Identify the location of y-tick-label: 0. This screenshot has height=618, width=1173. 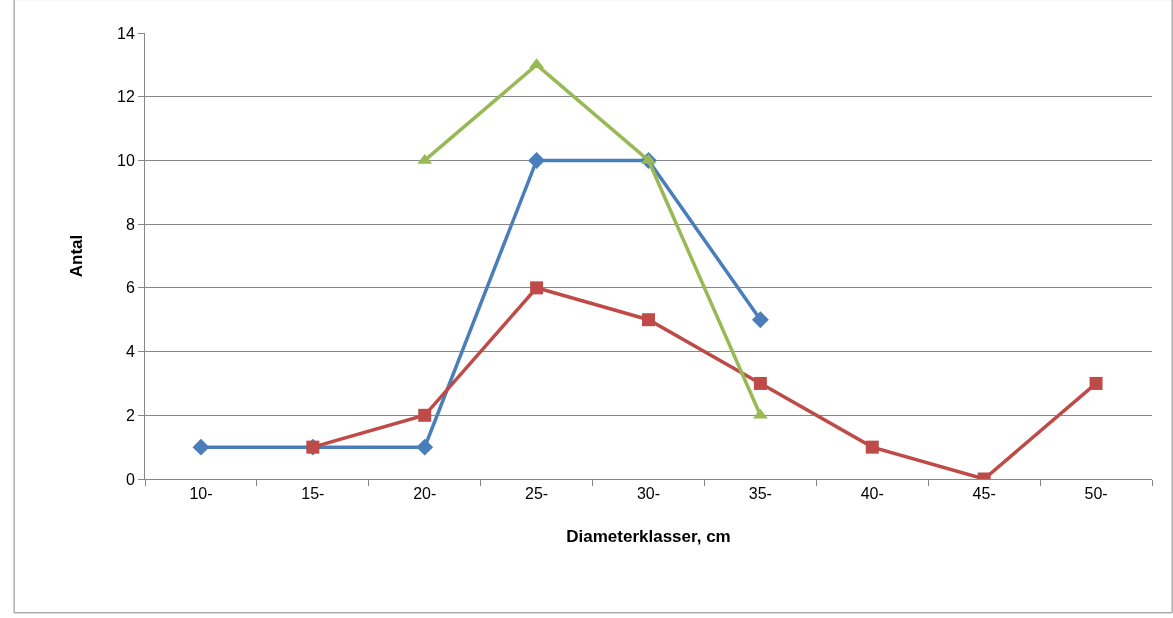
(130, 479).